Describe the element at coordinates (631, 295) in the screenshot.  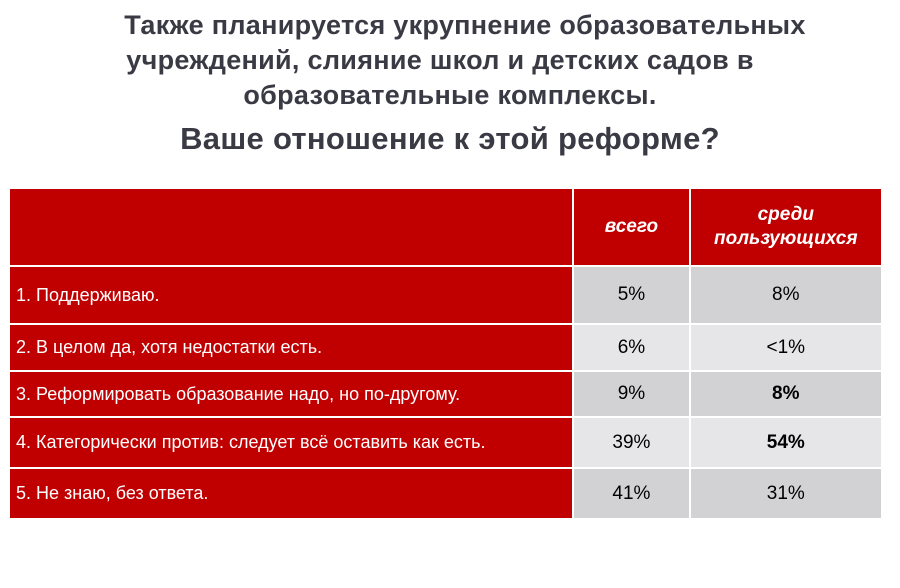
I see `value-all: 5%` at that location.